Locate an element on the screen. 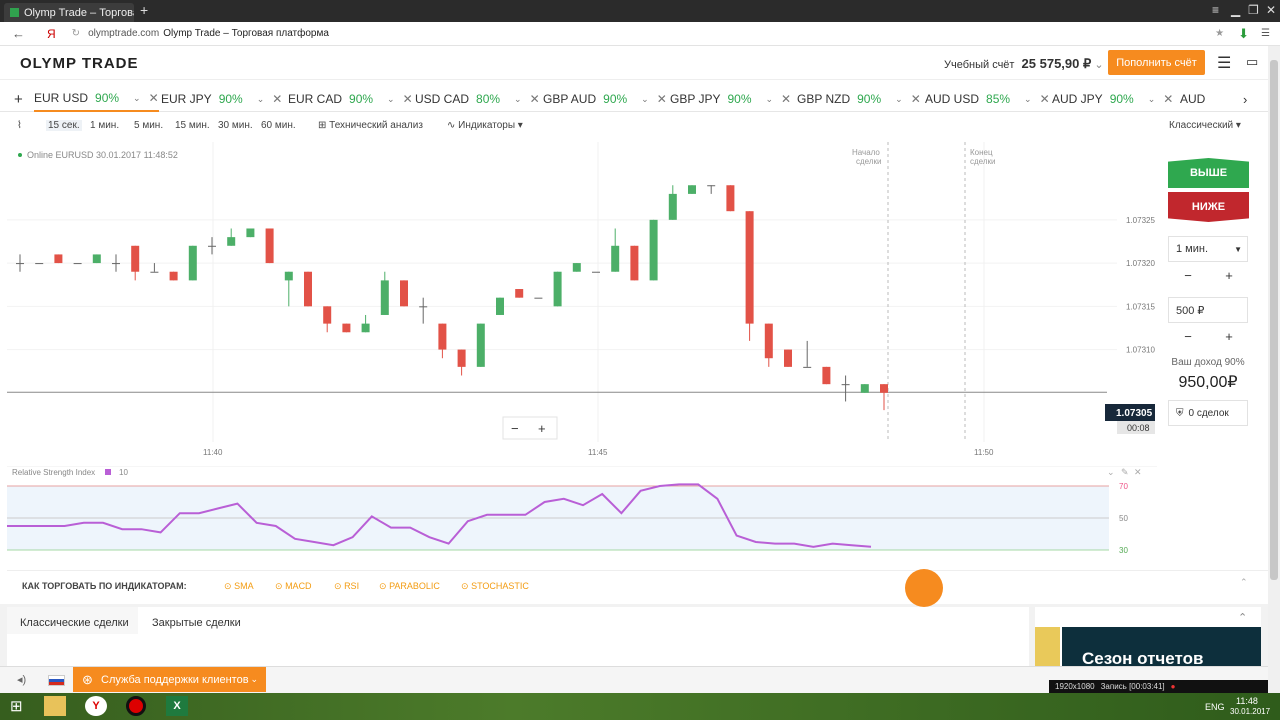 This screenshot has height=720, width=1280. duration-plus: + is located at coordinates (1229, 275).